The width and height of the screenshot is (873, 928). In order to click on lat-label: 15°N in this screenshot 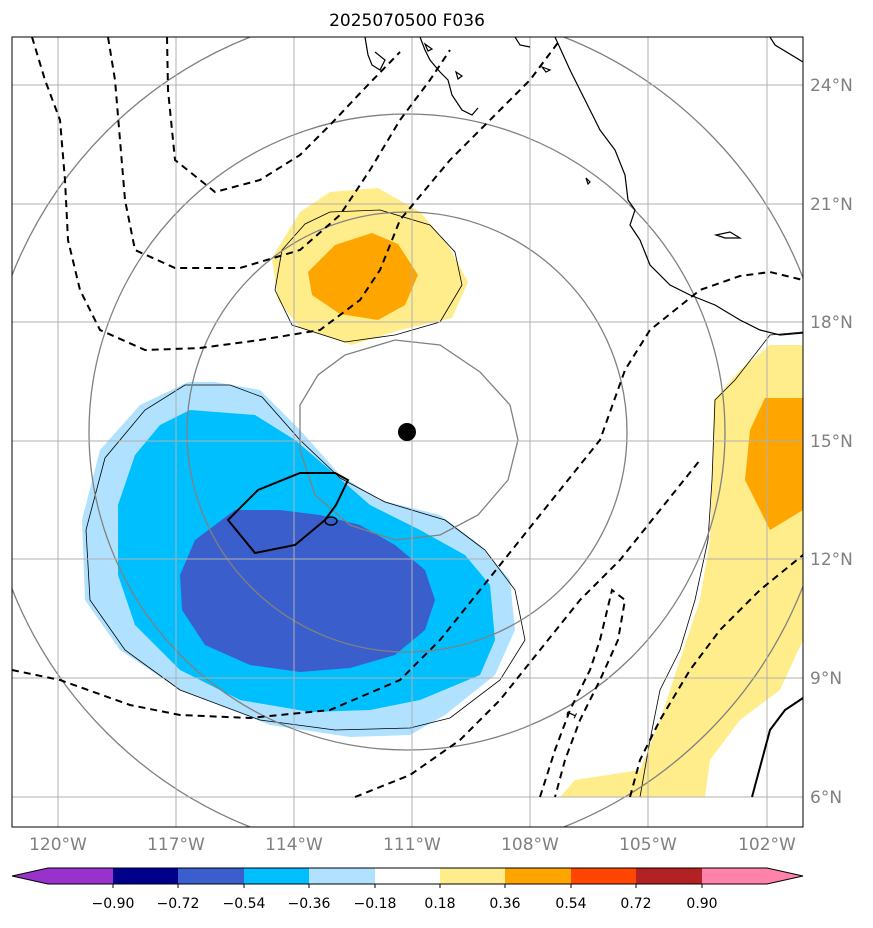, I will do `click(831, 442)`.